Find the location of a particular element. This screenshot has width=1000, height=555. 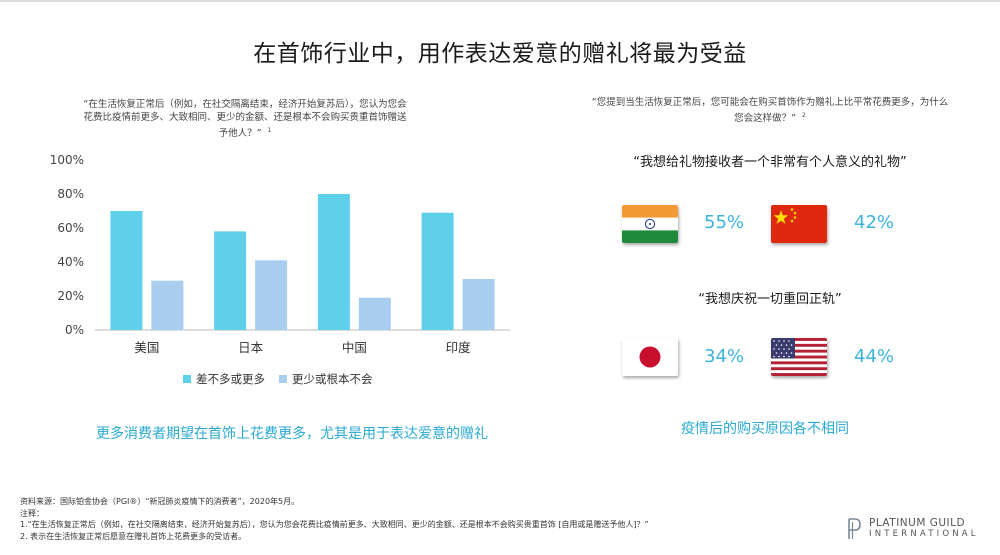

logo-line-2: INTERNATIONAL is located at coordinates (924, 534).